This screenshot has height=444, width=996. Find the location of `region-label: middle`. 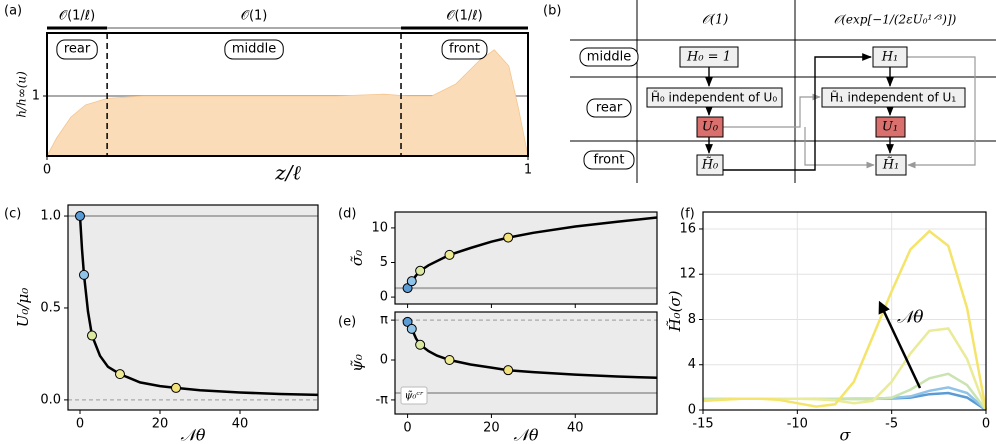

region-label: middle is located at coordinates (254, 49).